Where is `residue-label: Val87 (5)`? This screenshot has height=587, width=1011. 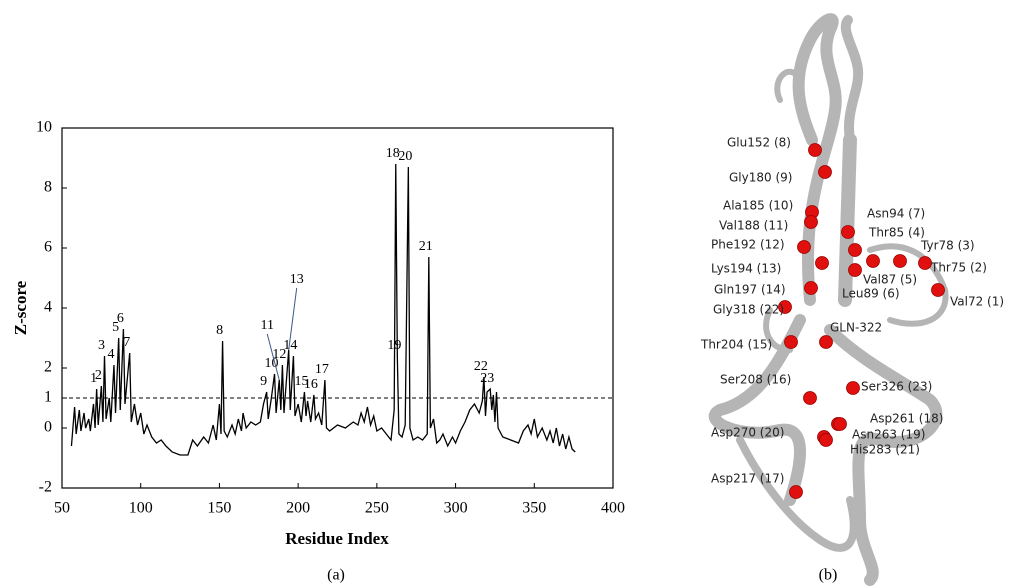 residue-label: Val87 (5) is located at coordinates (890, 280).